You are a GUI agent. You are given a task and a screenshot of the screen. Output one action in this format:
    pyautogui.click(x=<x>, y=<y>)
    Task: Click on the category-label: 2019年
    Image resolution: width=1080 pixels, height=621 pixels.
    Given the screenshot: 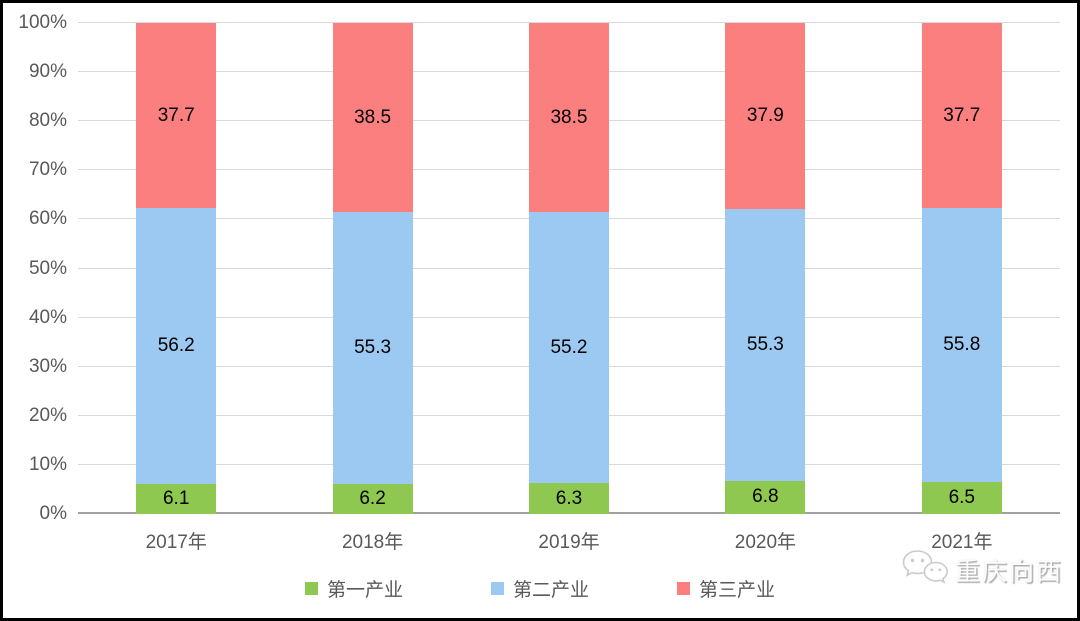 What is the action you would take?
    pyautogui.click(x=569, y=542)
    